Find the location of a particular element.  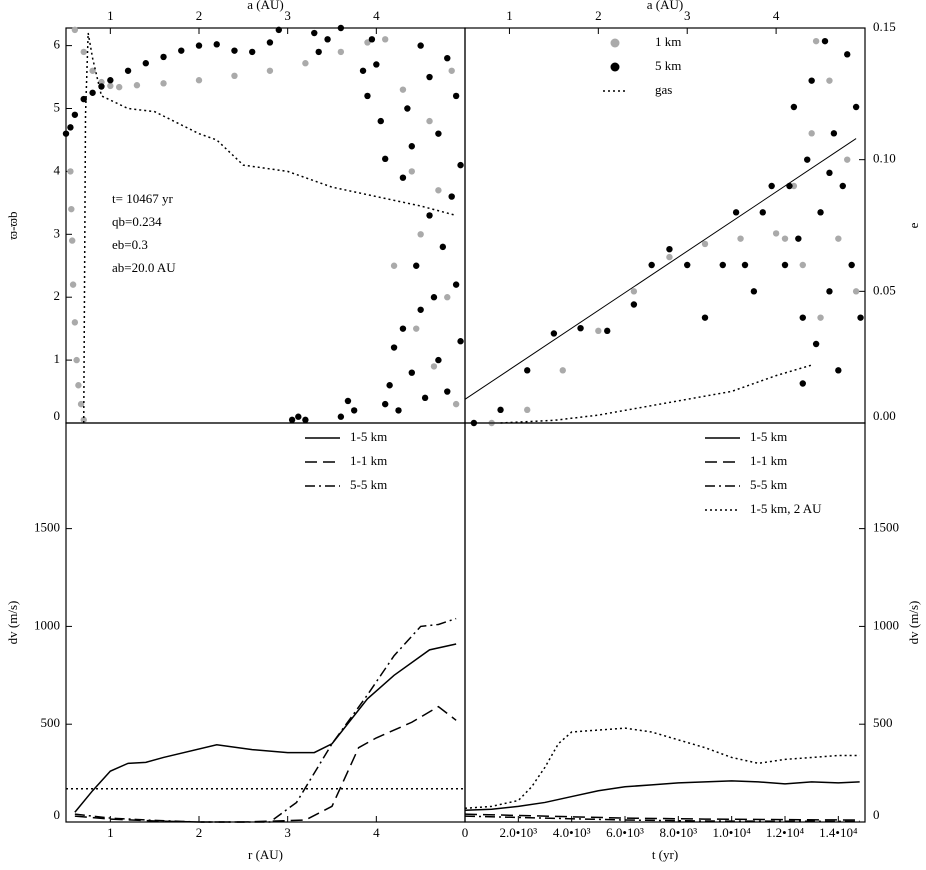

x-tick-label: 3 is located at coordinates (287, 15).